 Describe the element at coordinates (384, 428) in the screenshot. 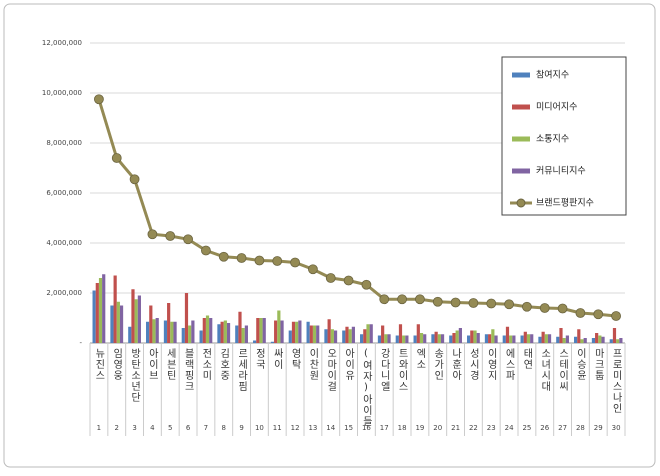

I see `rank-label: 17` at that location.